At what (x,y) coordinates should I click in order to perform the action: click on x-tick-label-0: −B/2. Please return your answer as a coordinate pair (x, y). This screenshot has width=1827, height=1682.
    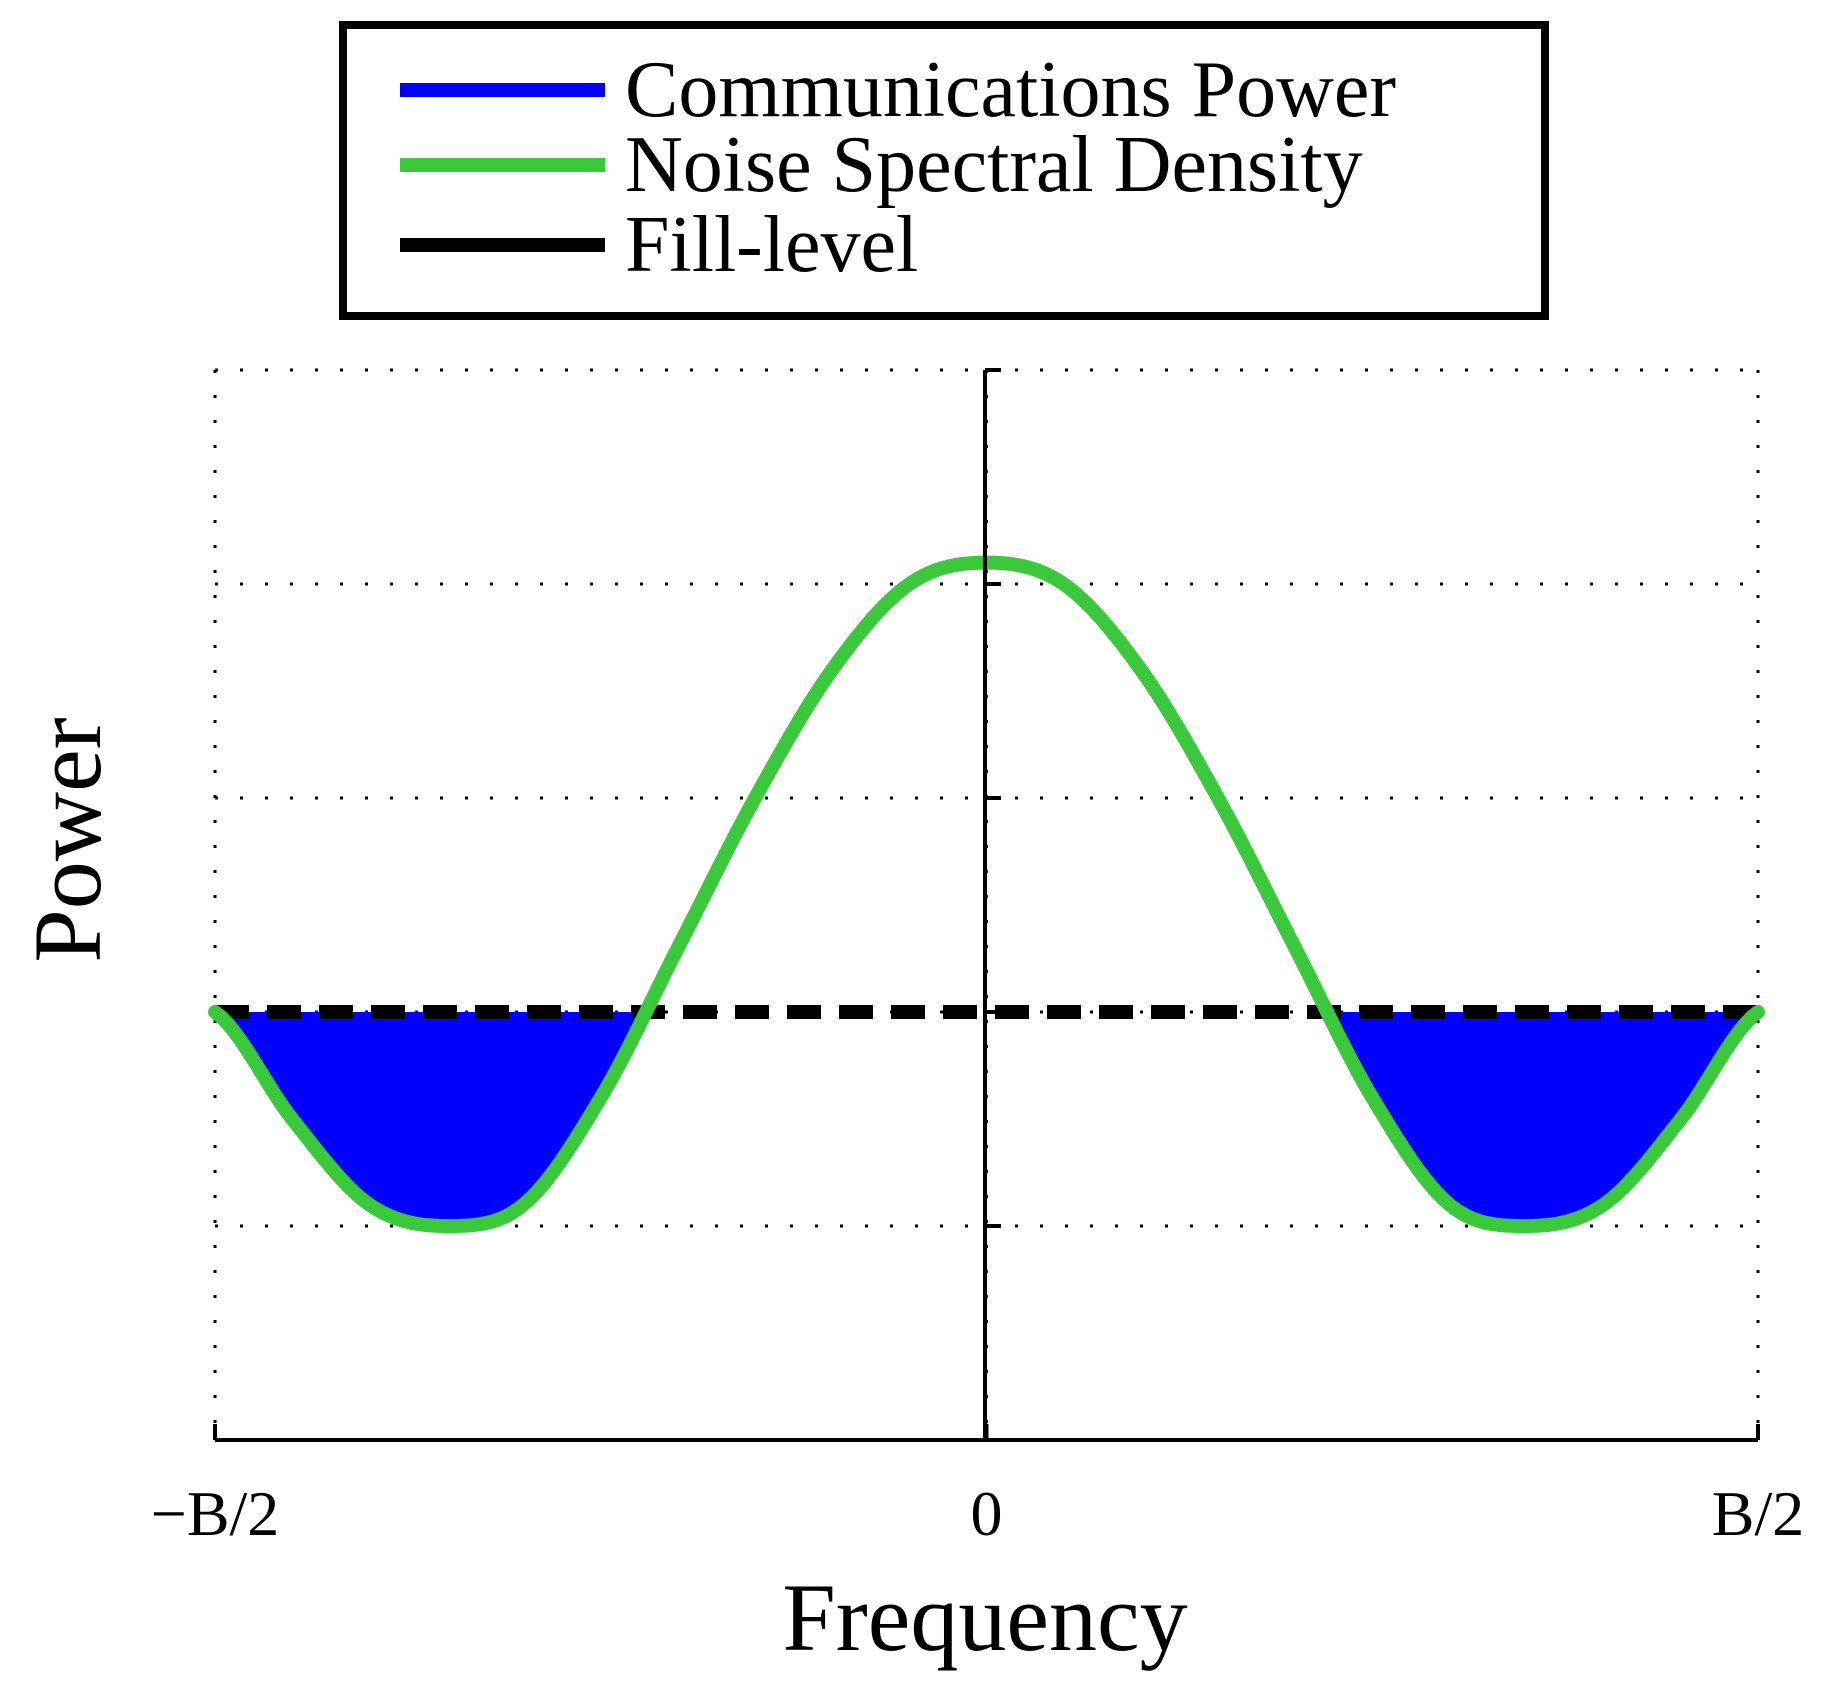
    Looking at the image, I should click on (215, 1513).